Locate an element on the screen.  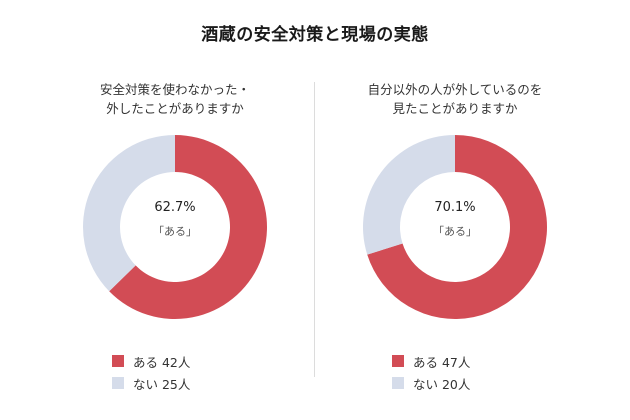
donut-center: 70.1% 「ある」 is located at coordinates (455, 219).